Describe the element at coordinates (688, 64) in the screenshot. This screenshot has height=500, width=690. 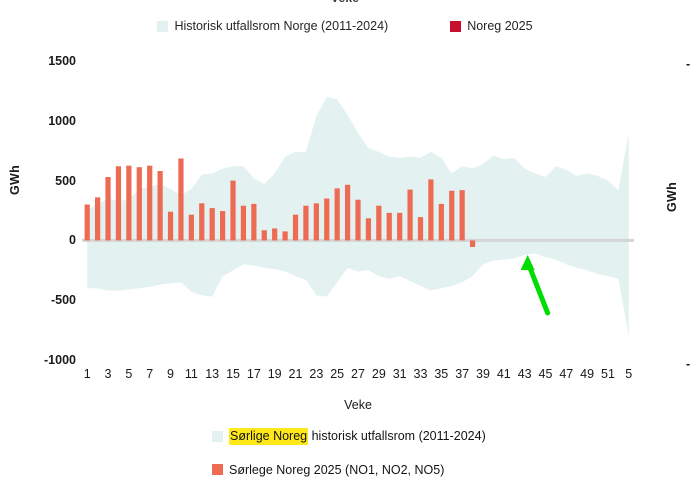
I see `right-axis-tick-top: -` at that location.